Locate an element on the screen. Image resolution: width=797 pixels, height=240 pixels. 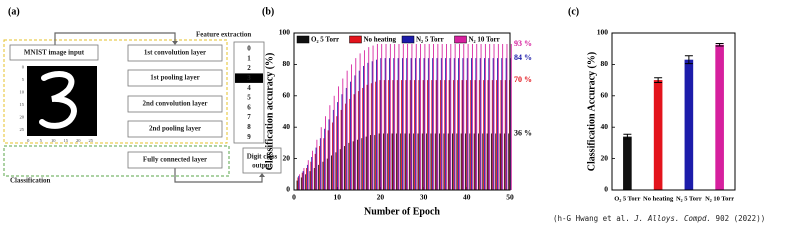
x-tick-label: N₂ 5 Torr is located at coordinates (689, 198).